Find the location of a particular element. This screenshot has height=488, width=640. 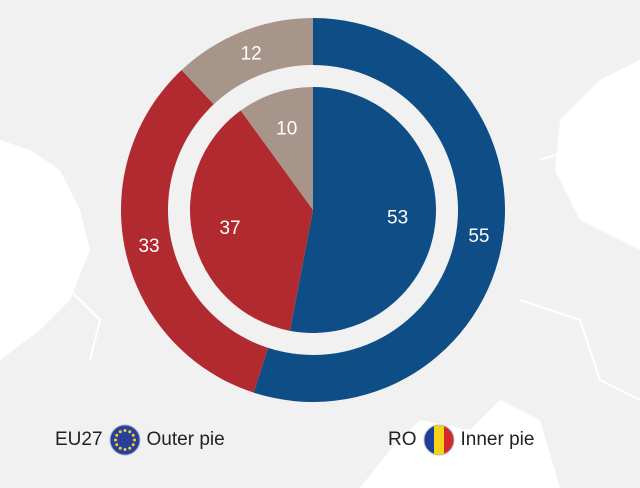

inner-slice-label-1: 37 is located at coordinates (229, 228).